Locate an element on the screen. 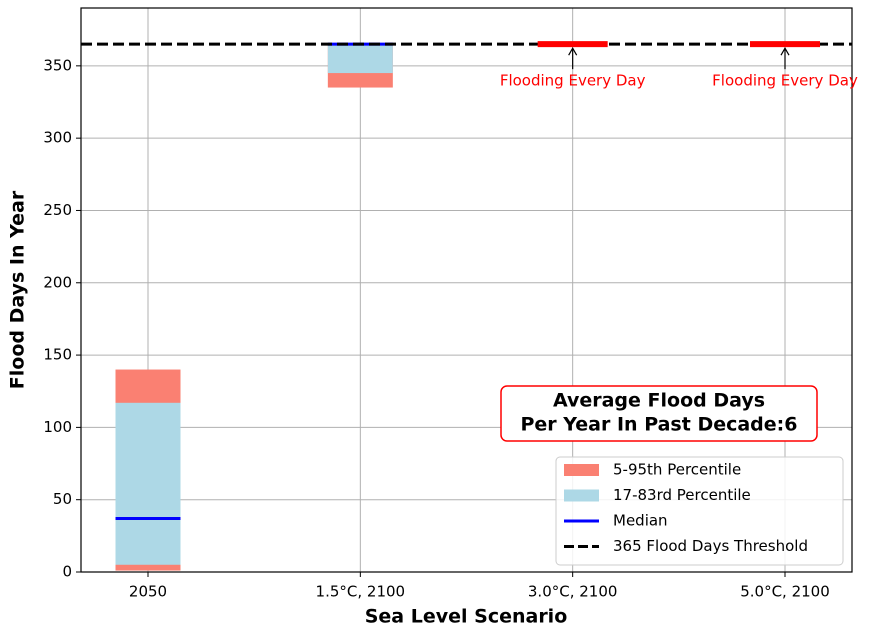 Image resolution: width=871 pixels, height=630 pixels. y-tick-label: 350 is located at coordinates (57, 65).